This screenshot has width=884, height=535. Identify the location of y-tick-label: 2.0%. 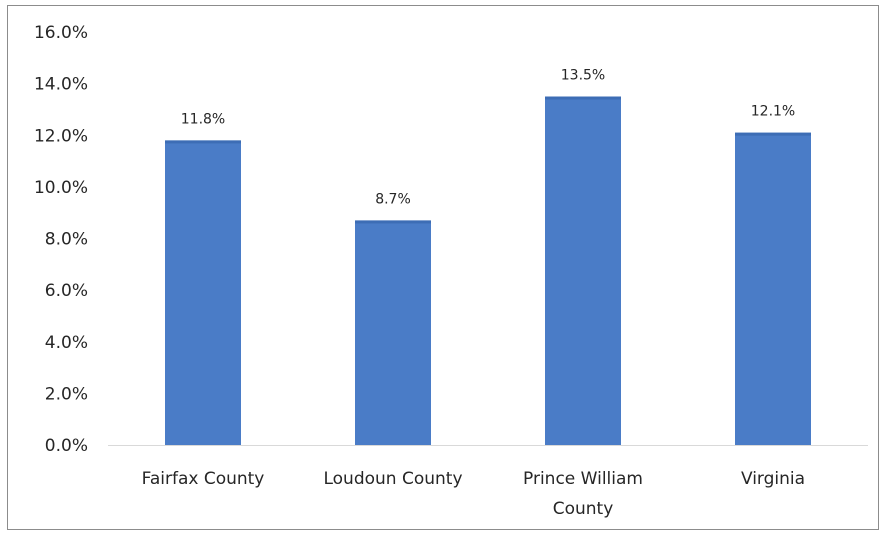
(66, 394).